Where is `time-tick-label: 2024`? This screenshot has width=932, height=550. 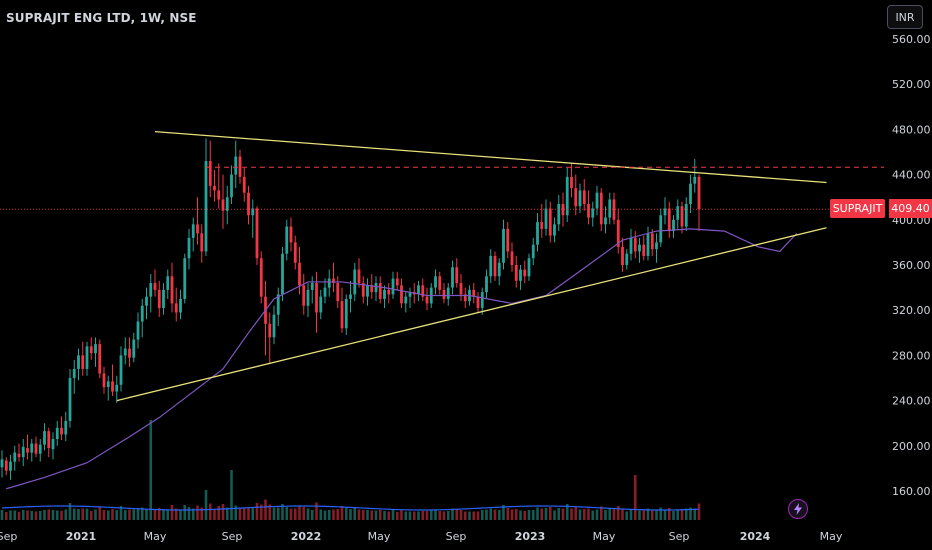 time-tick-label: 2024 is located at coordinates (755, 536).